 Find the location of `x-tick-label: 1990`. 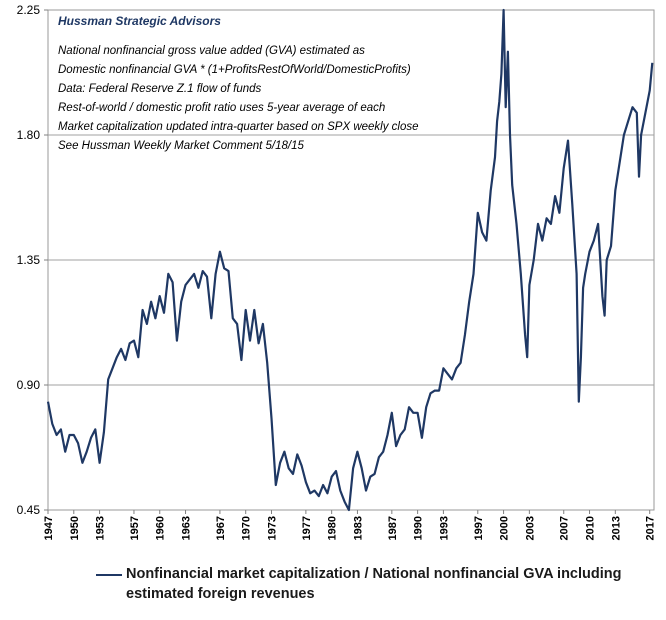

x-tick-label: 1990 is located at coordinates (419, 528).